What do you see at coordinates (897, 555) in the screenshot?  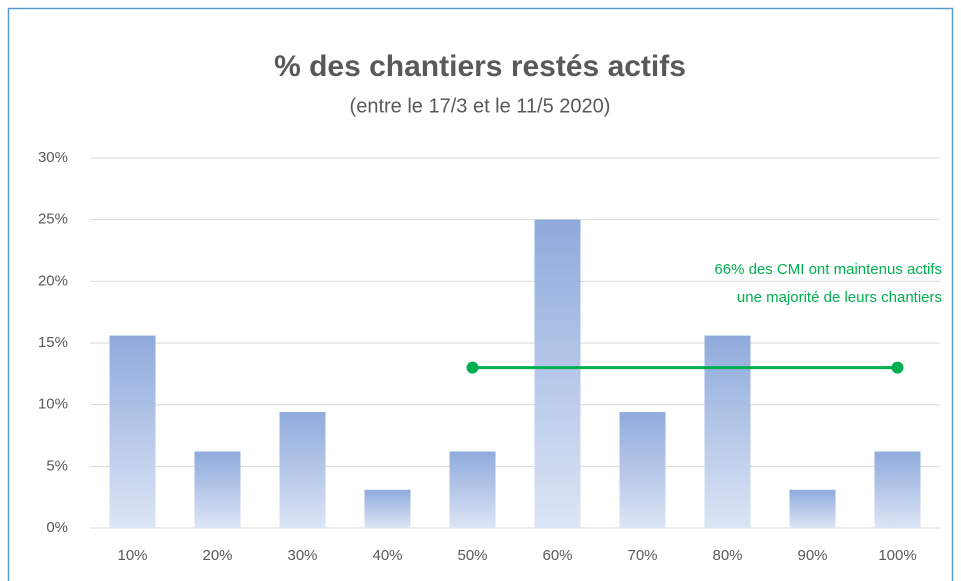 I see `x-tick-label: 100%` at bounding box center [897, 555].